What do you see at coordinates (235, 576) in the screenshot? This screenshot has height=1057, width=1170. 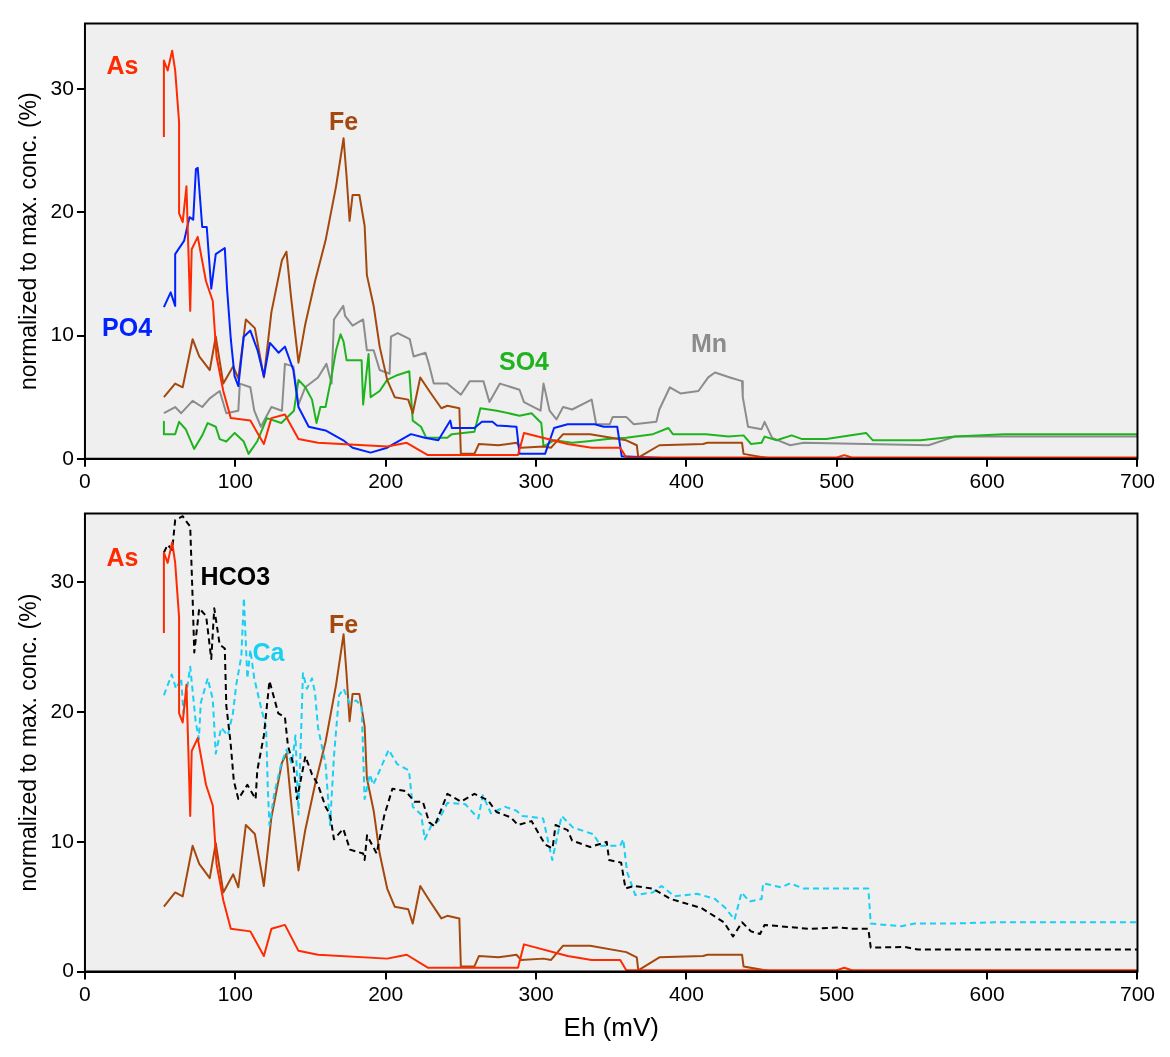 I see `series-label: HCO3` at bounding box center [235, 576].